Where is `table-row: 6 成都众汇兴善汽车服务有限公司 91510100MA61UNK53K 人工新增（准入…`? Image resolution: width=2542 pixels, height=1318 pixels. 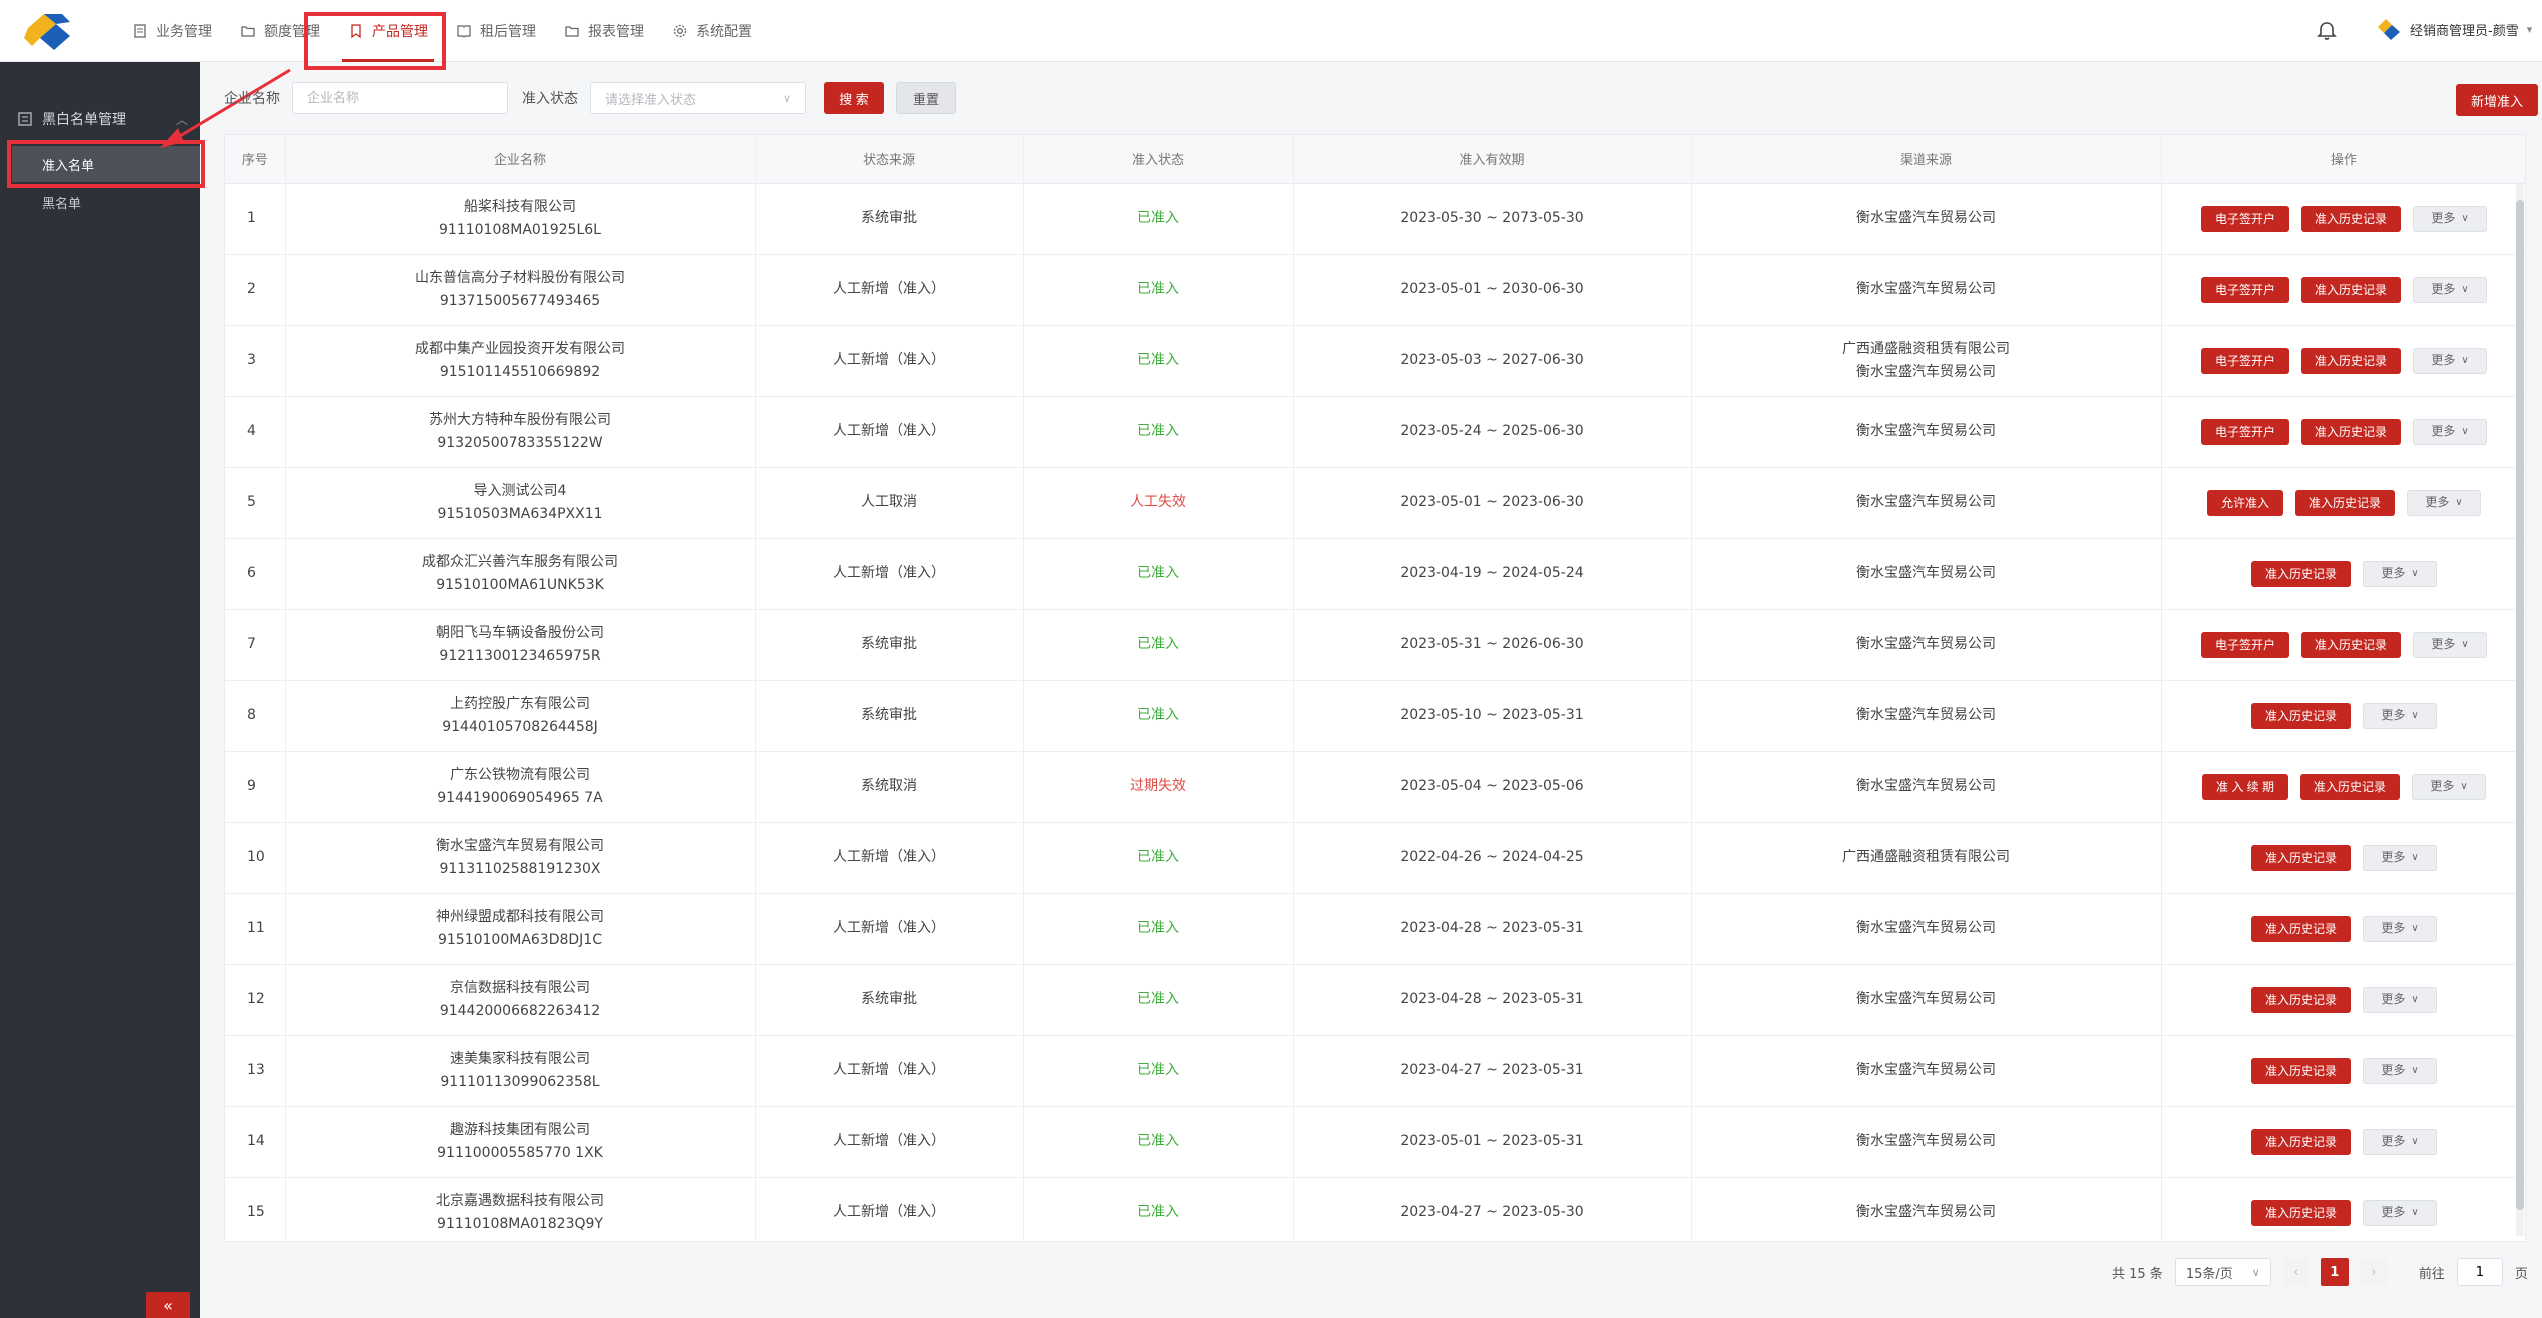
table-row: 6 成都众汇兴善汽车服务有限公司 91510100MA61UNK53K 人工新增（准入… is located at coordinates (1375, 574).